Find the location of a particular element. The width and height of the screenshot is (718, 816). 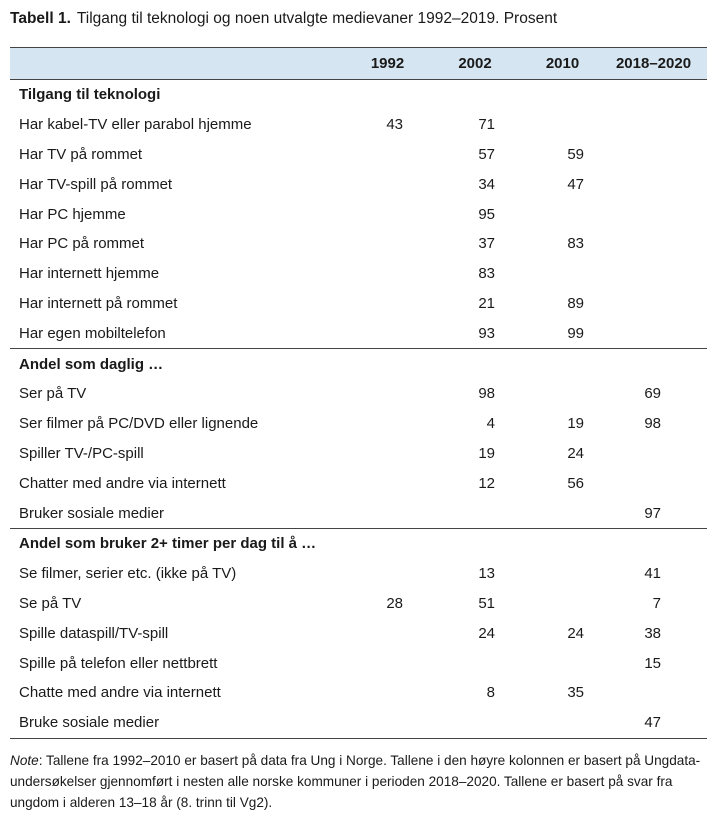

table-row: Spille på telefon eller nettbrett 15 is located at coordinates (358, 663).